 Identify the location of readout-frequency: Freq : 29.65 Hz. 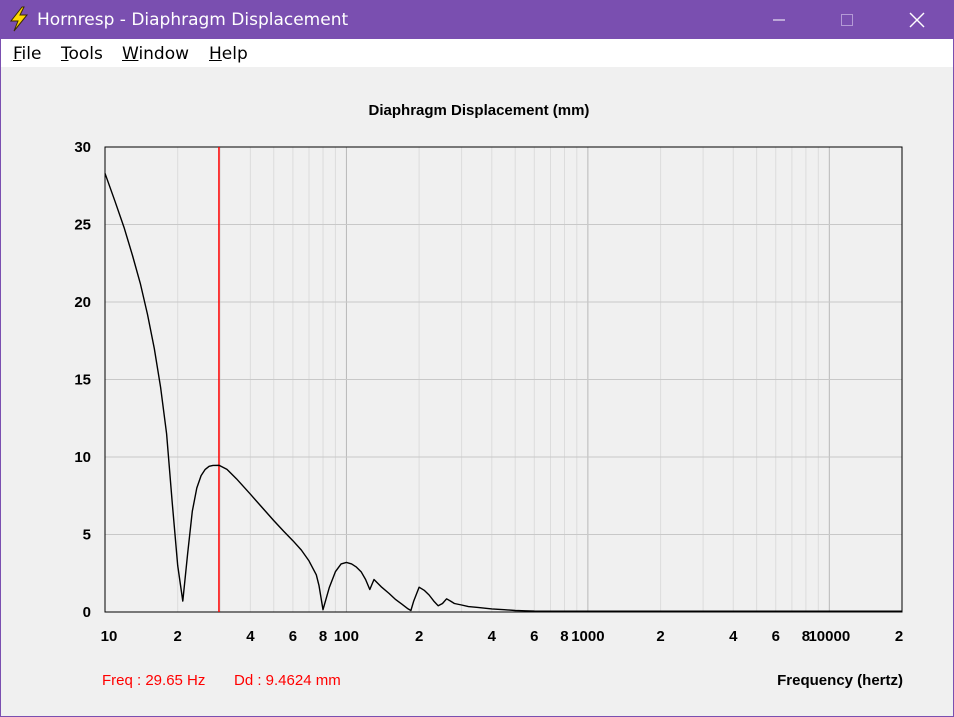
(153, 680).